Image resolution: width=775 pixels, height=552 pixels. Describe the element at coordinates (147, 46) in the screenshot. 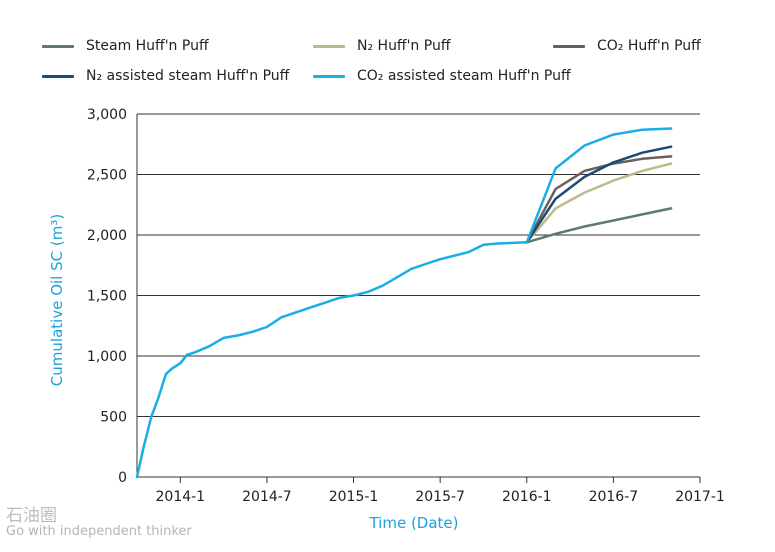

I see `legend-label: Steam Huff'n Puff` at that location.